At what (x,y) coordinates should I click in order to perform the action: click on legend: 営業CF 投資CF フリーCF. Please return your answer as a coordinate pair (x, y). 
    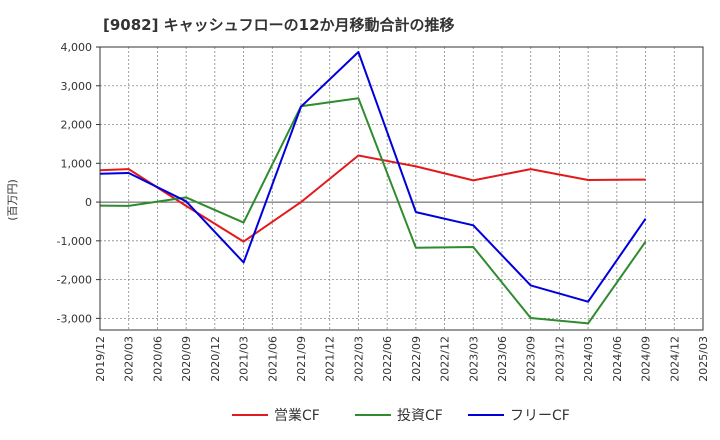
    Looking at the image, I should click on (401, 416).